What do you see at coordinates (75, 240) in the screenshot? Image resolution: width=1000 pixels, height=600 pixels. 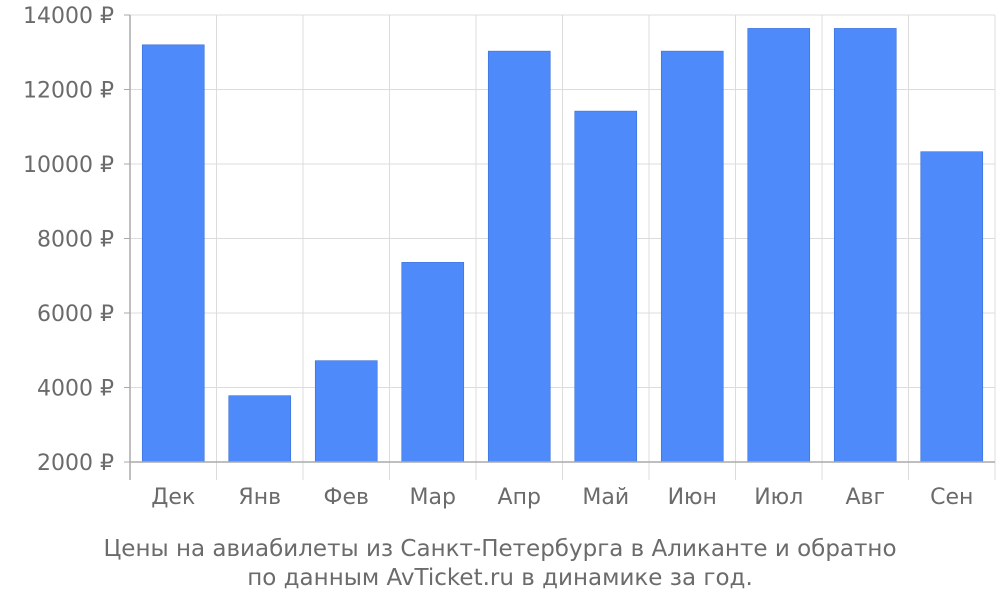 I see `y-tick-label: 8000 ₽` at bounding box center [75, 240].